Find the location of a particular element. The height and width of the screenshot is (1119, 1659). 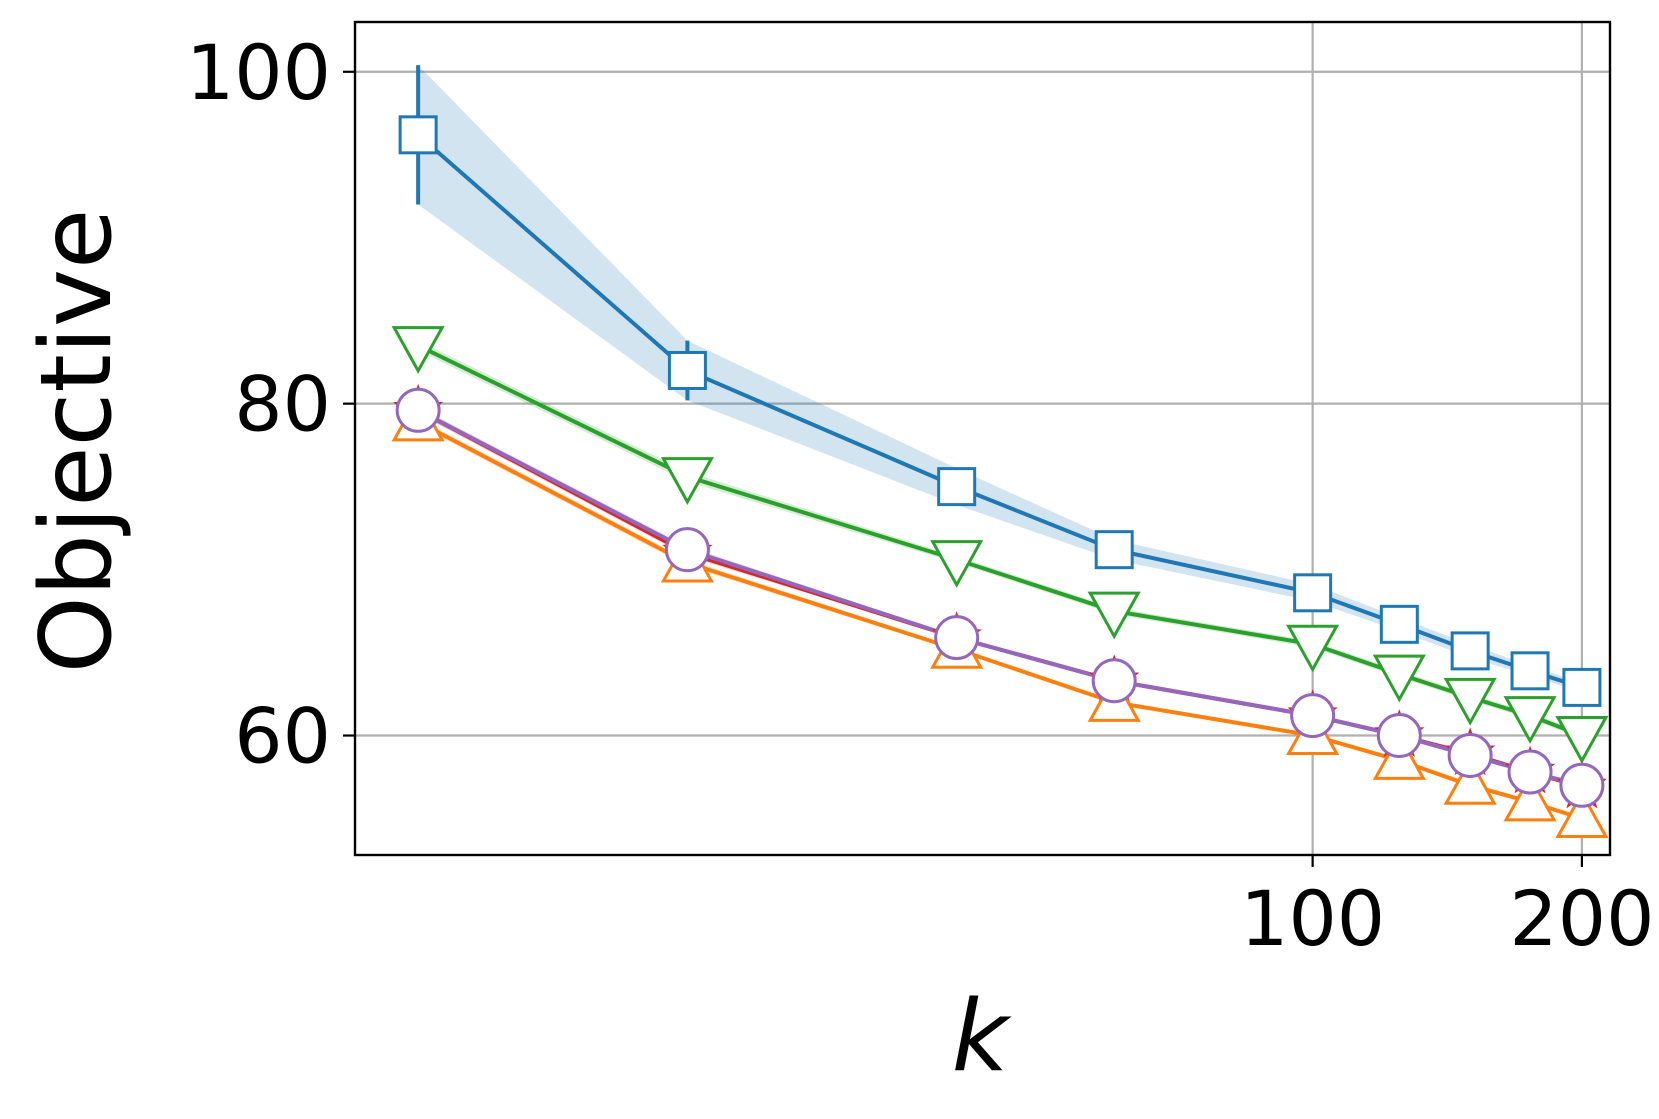

y-axis-title: Objective is located at coordinates (77, 441).